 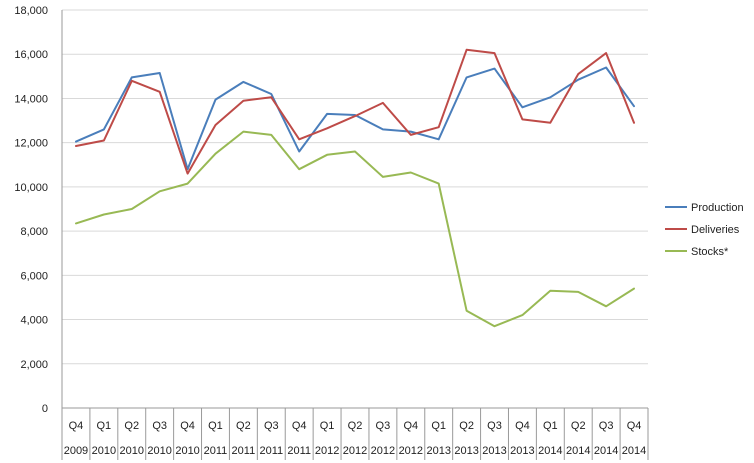 What do you see at coordinates (715, 230) in the screenshot?
I see `legend-label-deliveries: Deliveries` at bounding box center [715, 230].